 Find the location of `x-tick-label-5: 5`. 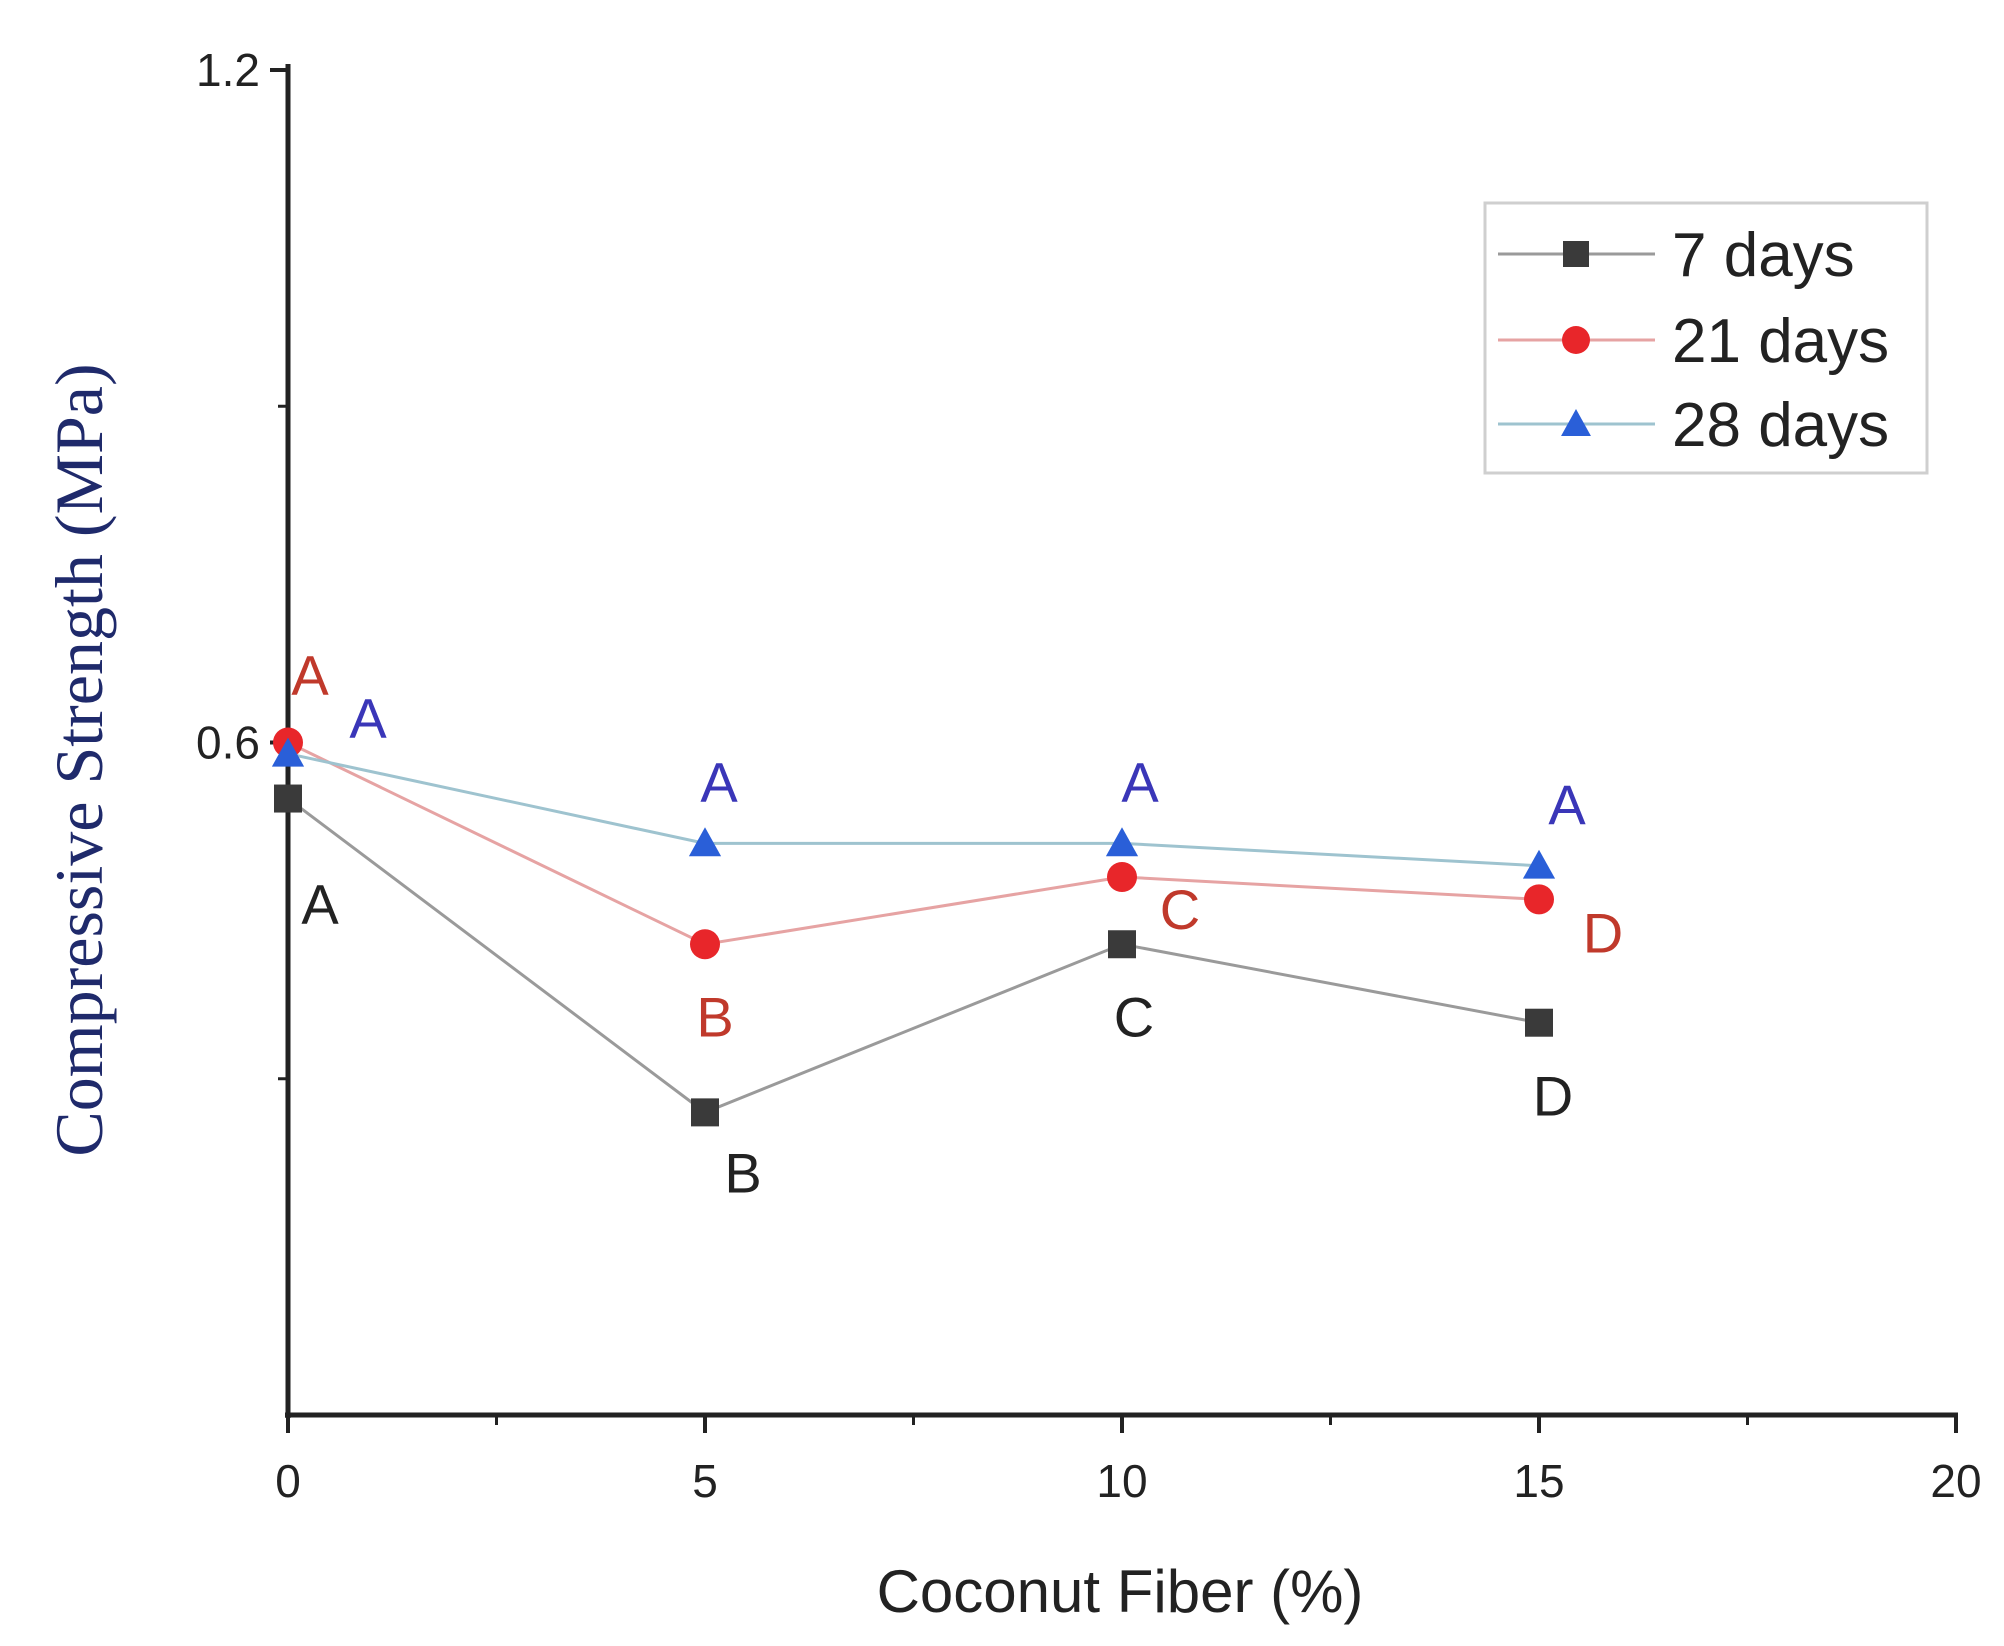

x-tick-label-5: 5 is located at coordinates (705, 1481).